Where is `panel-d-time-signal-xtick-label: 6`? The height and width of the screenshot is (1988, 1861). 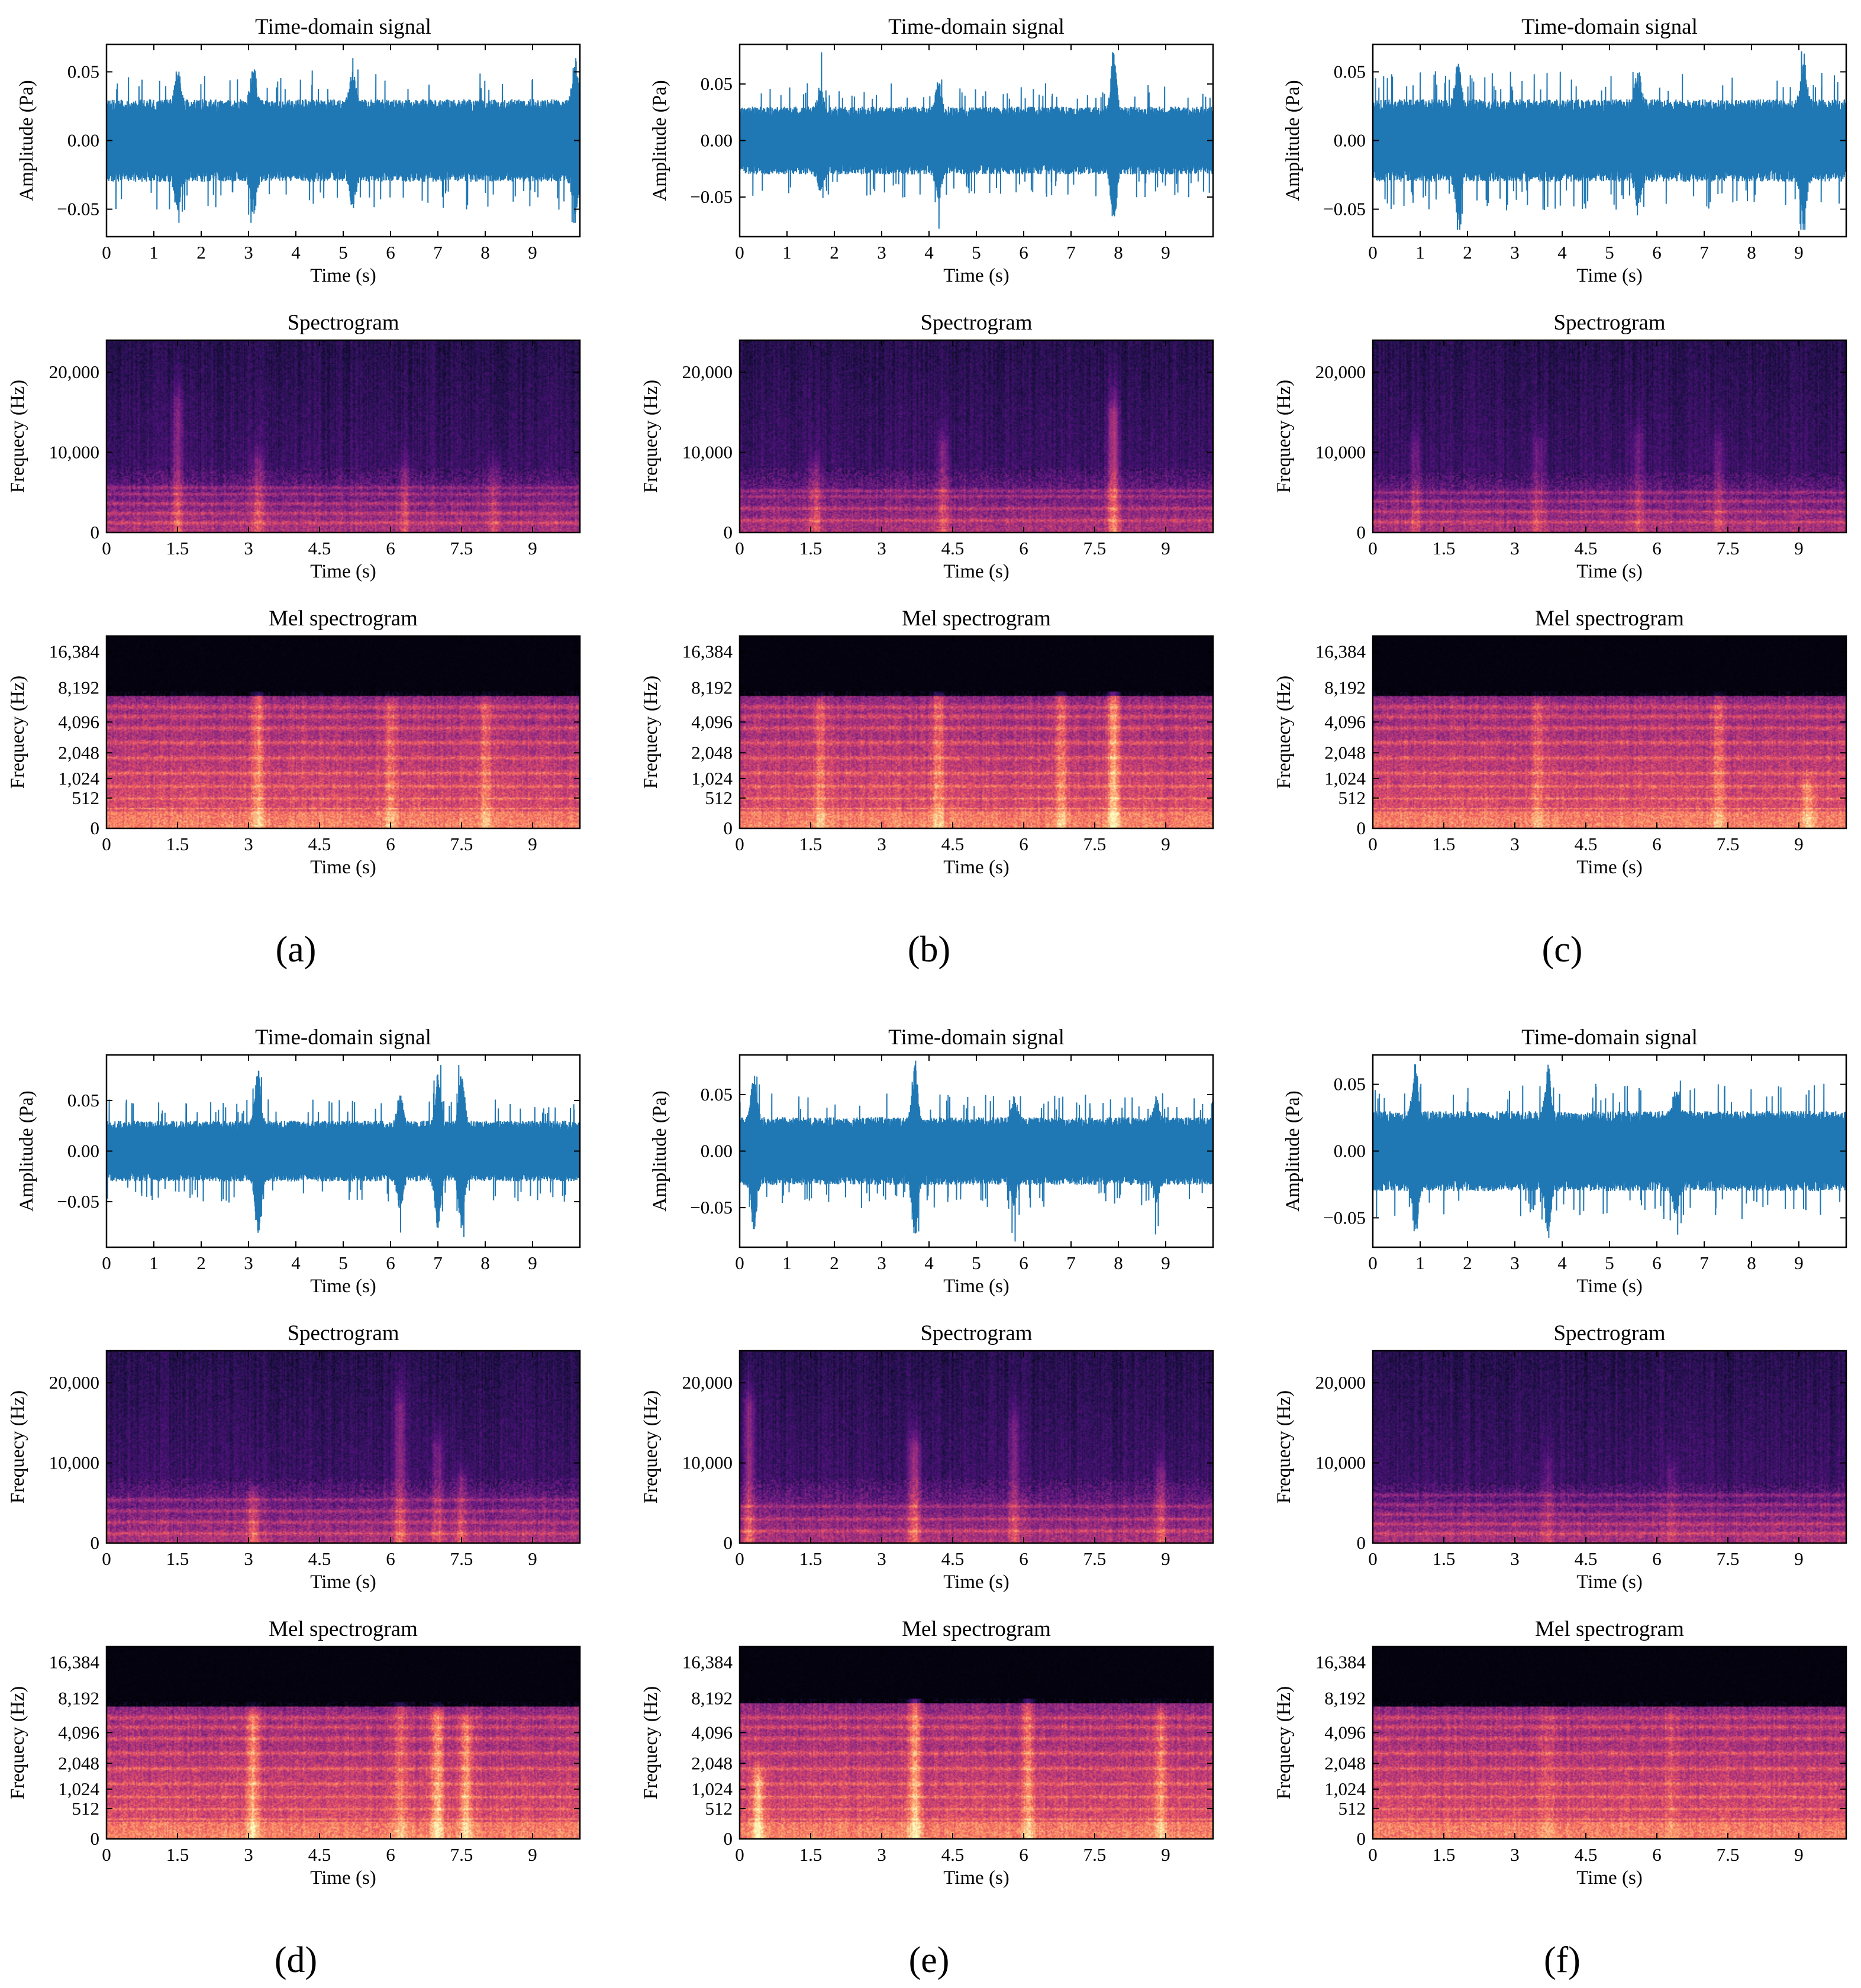 panel-d-time-signal-xtick-label: 6 is located at coordinates (391, 1263).